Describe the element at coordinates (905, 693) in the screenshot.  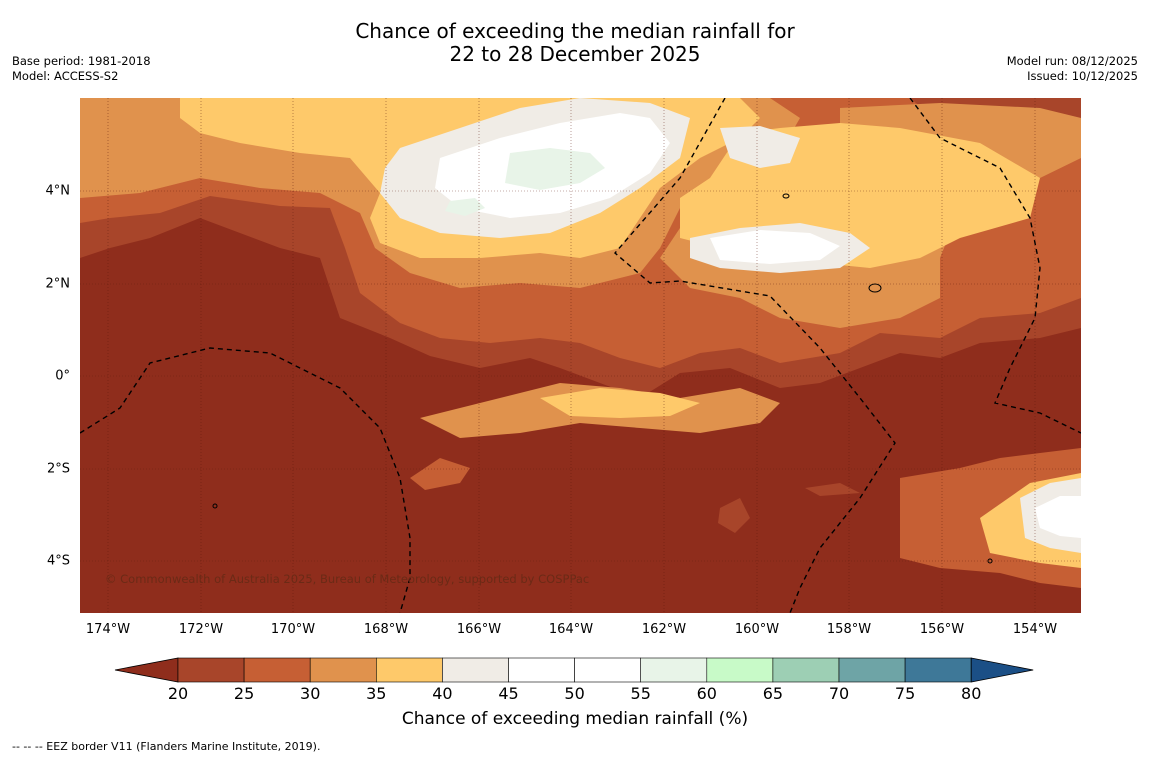
I see `colorbar-tick-label: 75` at that location.